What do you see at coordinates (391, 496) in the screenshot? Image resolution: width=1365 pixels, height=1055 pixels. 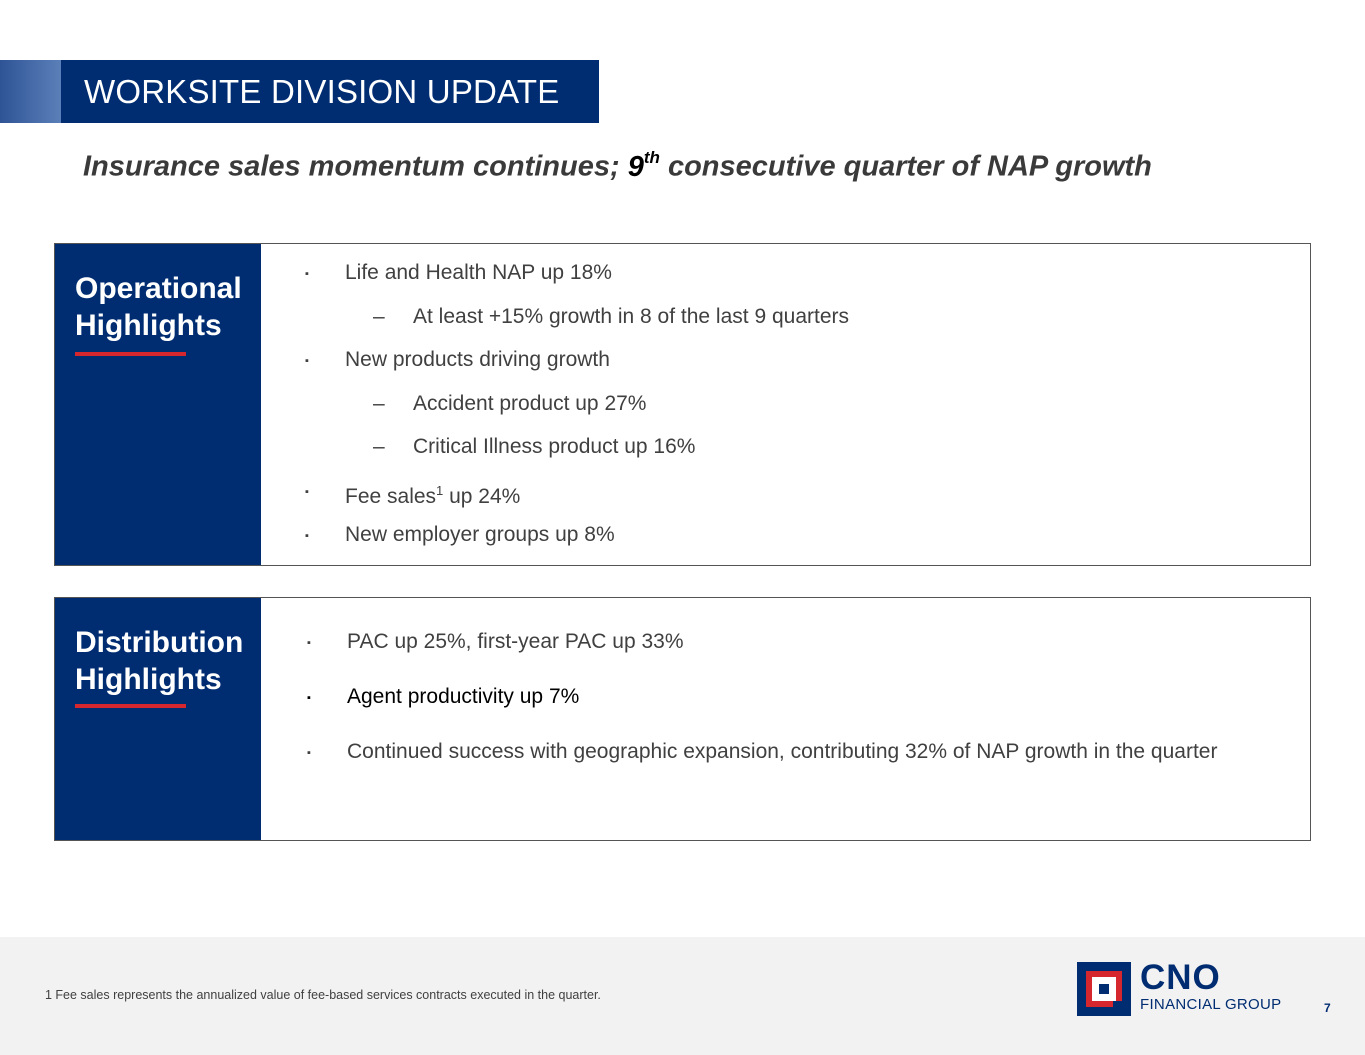 I see `fee-sales-label: Fee sales` at bounding box center [391, 496].